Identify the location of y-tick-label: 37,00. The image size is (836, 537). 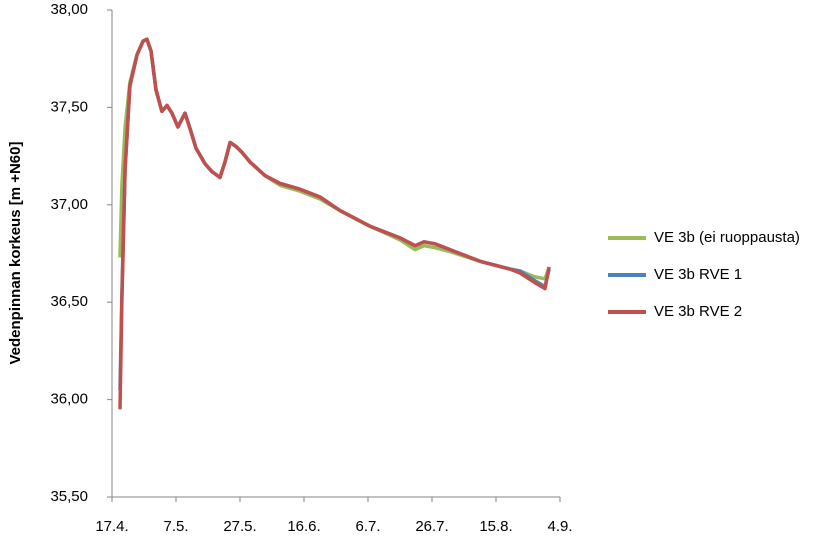
(69, 204).